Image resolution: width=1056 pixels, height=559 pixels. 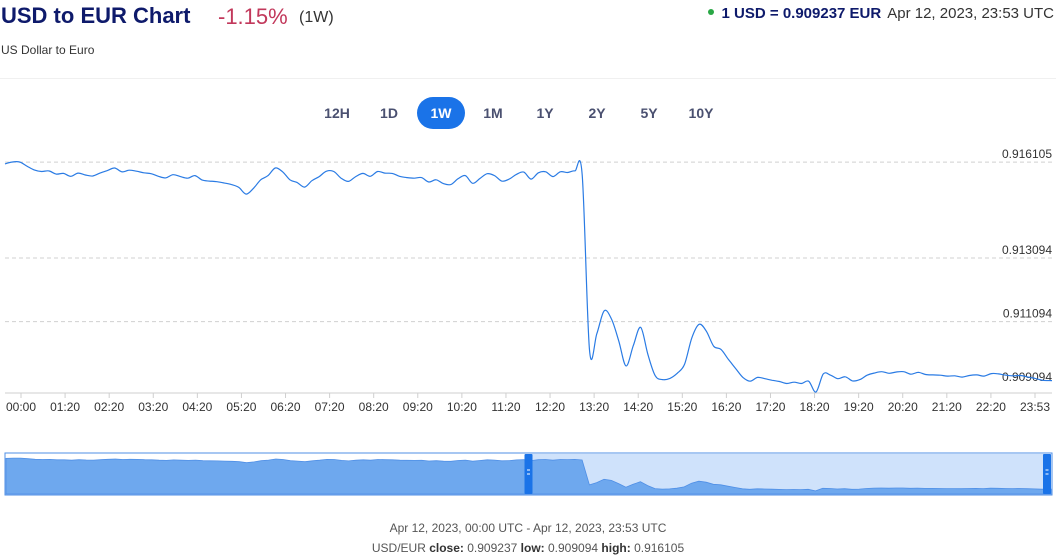 What do you see at coordinates (1035, 407) in the screenshot?
I see `x-tick-label: 23:53` at bounding box center [1035, 407].